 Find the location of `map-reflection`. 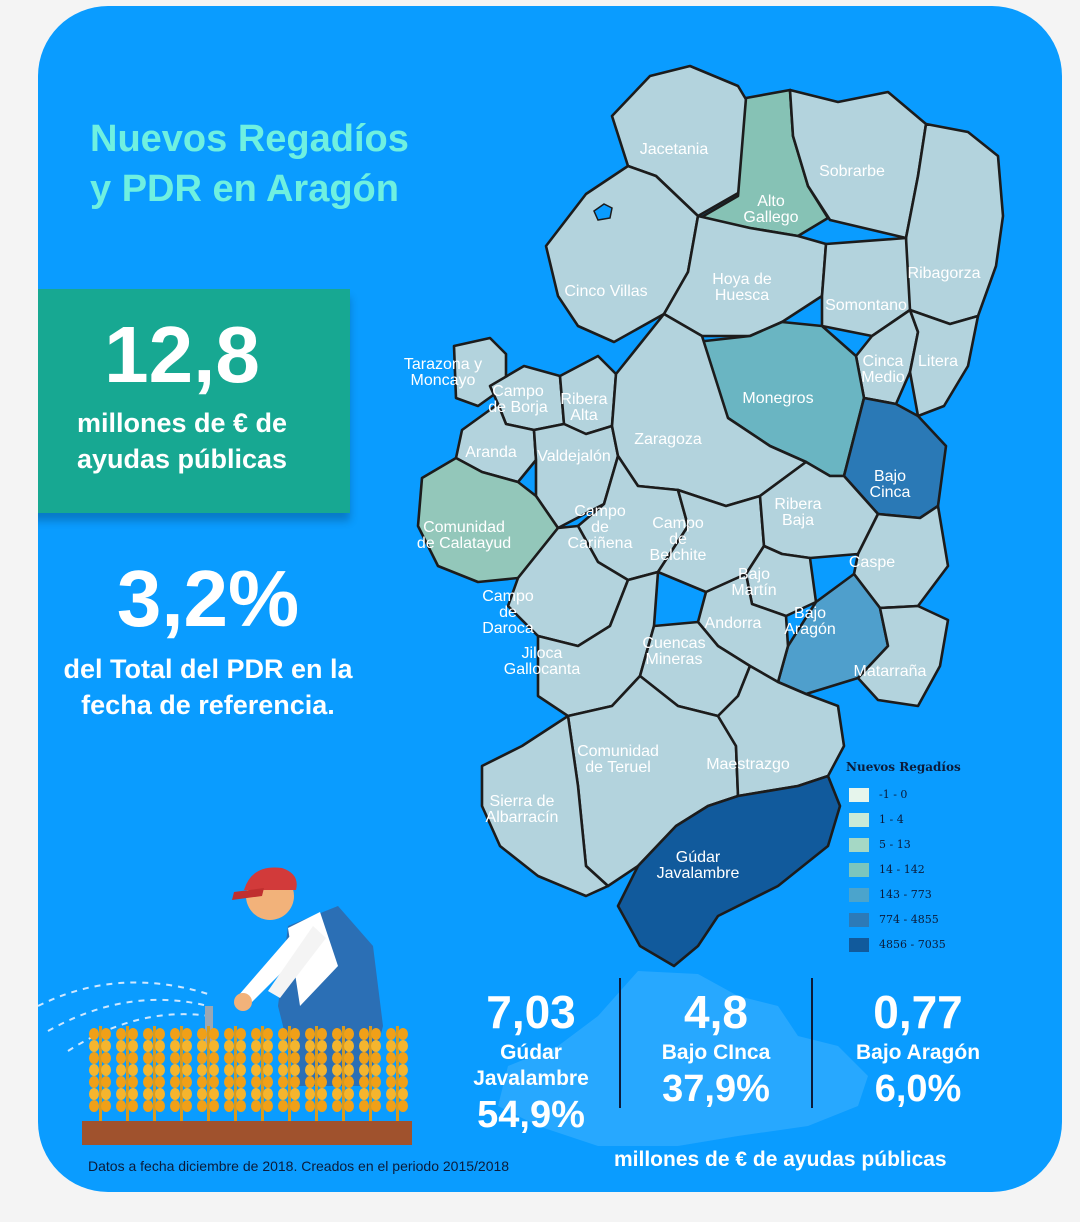

map-reflection is located at coordinates (683, 1058).